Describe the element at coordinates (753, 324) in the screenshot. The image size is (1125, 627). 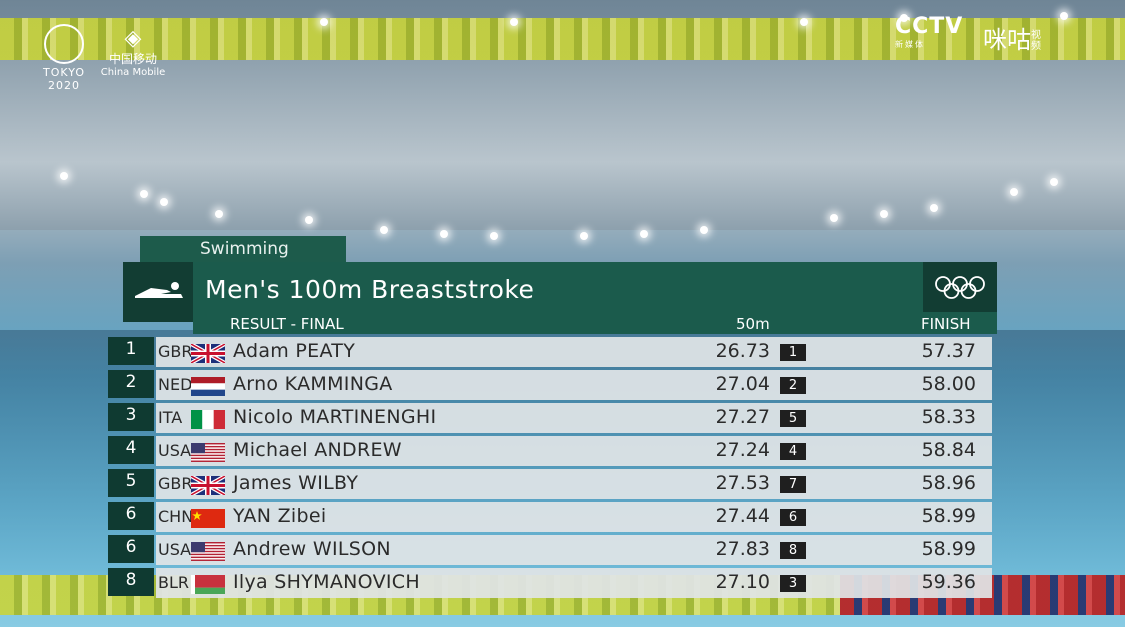
I see `split-column-header: 50m` at that location.